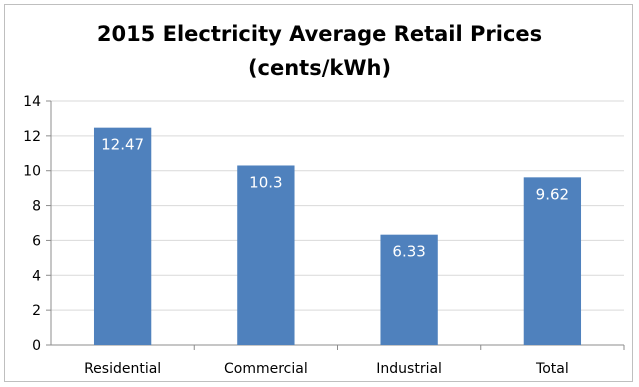  What do you see at coordinates (32, 224) in the screenshot?
I see `y-axis-ticks: 0 2 4 6 8 10 12 14` at bounding box center [32, 224].